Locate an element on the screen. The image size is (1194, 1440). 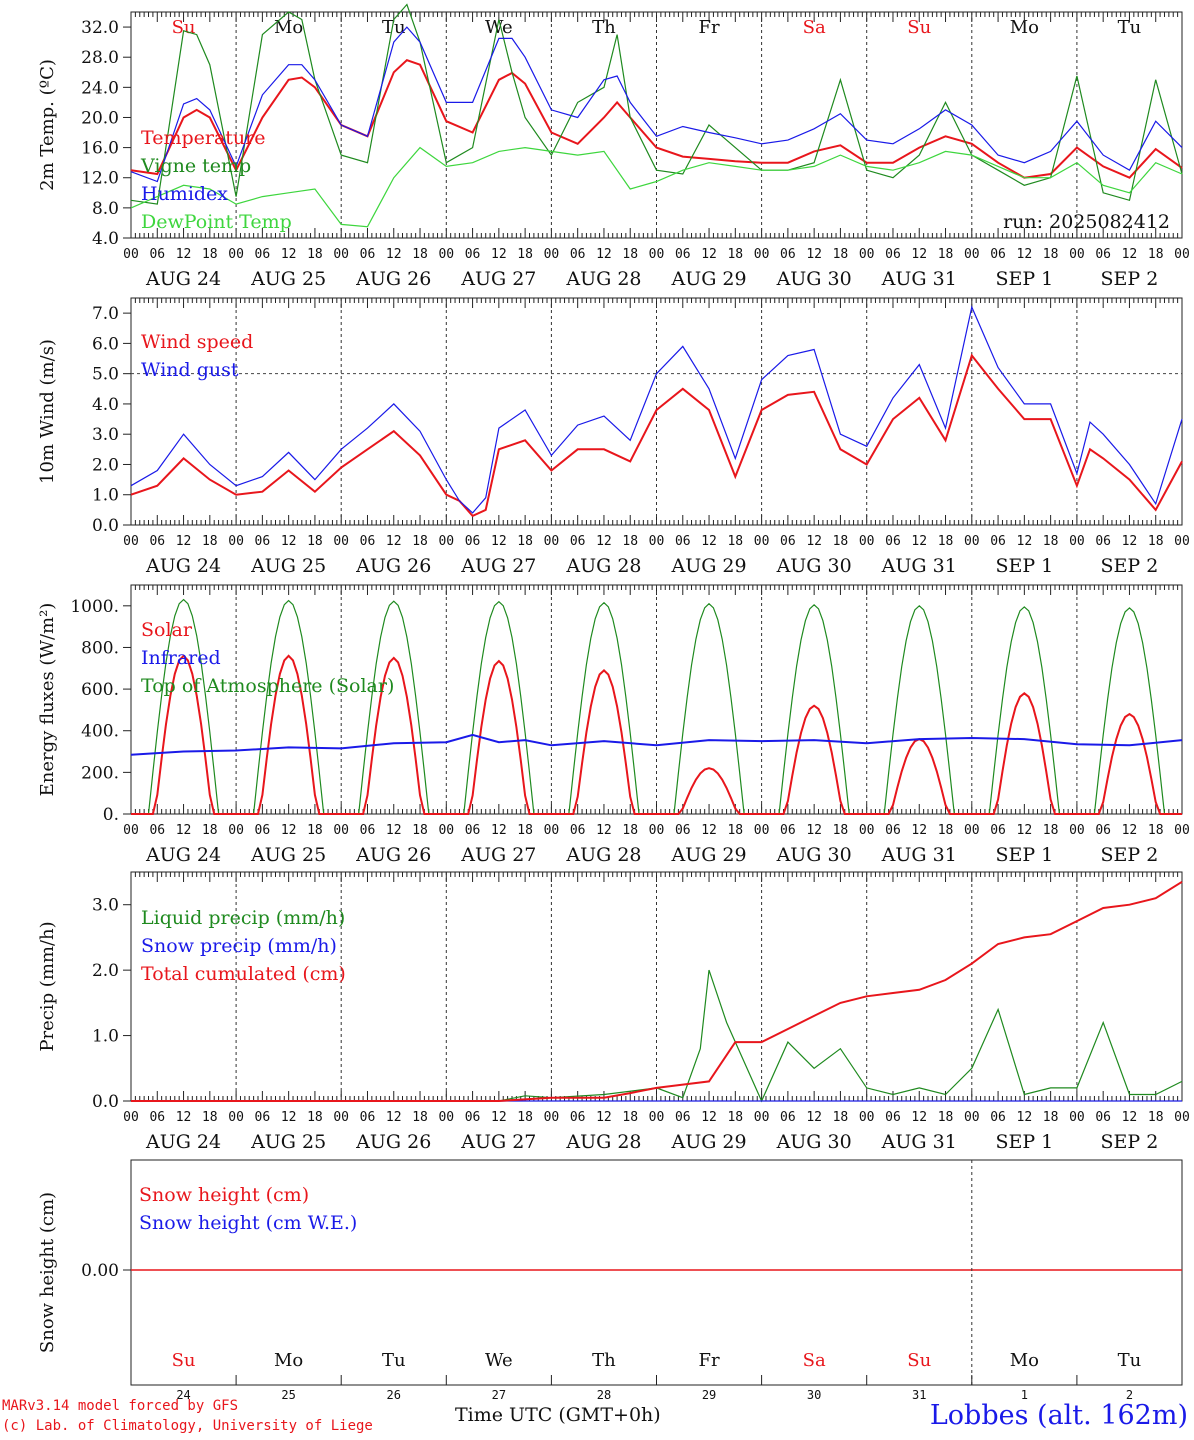
y-tick-label: 4.0 is located at coordinates (105, 239).